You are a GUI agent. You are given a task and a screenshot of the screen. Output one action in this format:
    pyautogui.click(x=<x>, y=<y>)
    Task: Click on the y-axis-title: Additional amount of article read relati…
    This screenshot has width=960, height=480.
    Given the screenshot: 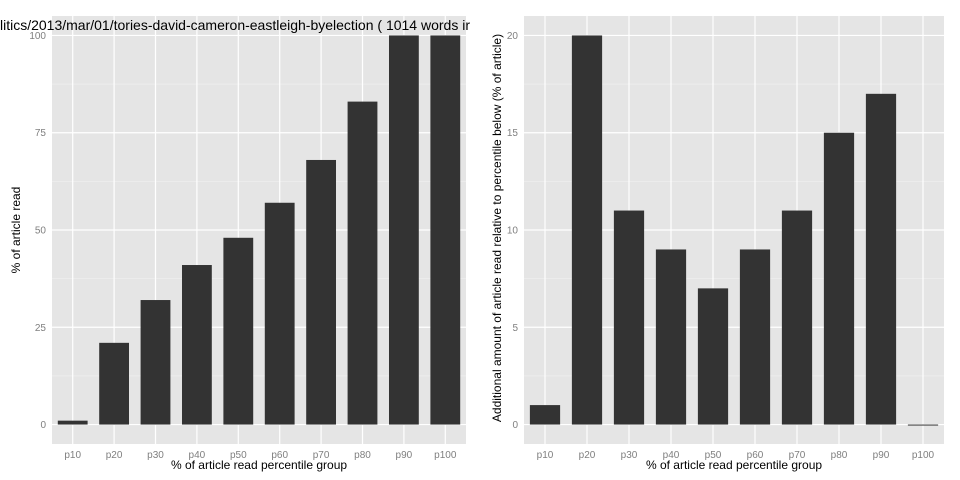 What is the action you would take?
    pyautogui.click(x=497, y=228)
    